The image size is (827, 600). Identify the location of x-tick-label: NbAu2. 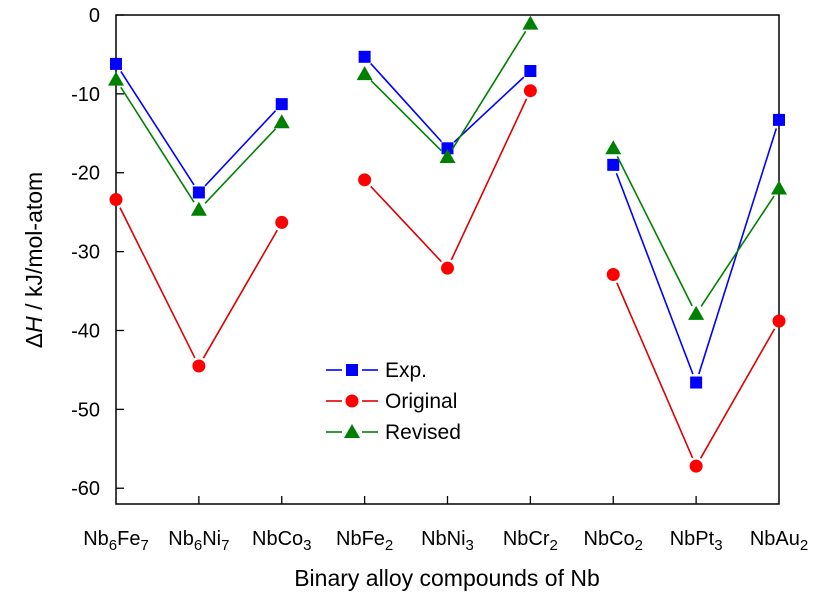
(779, 541).